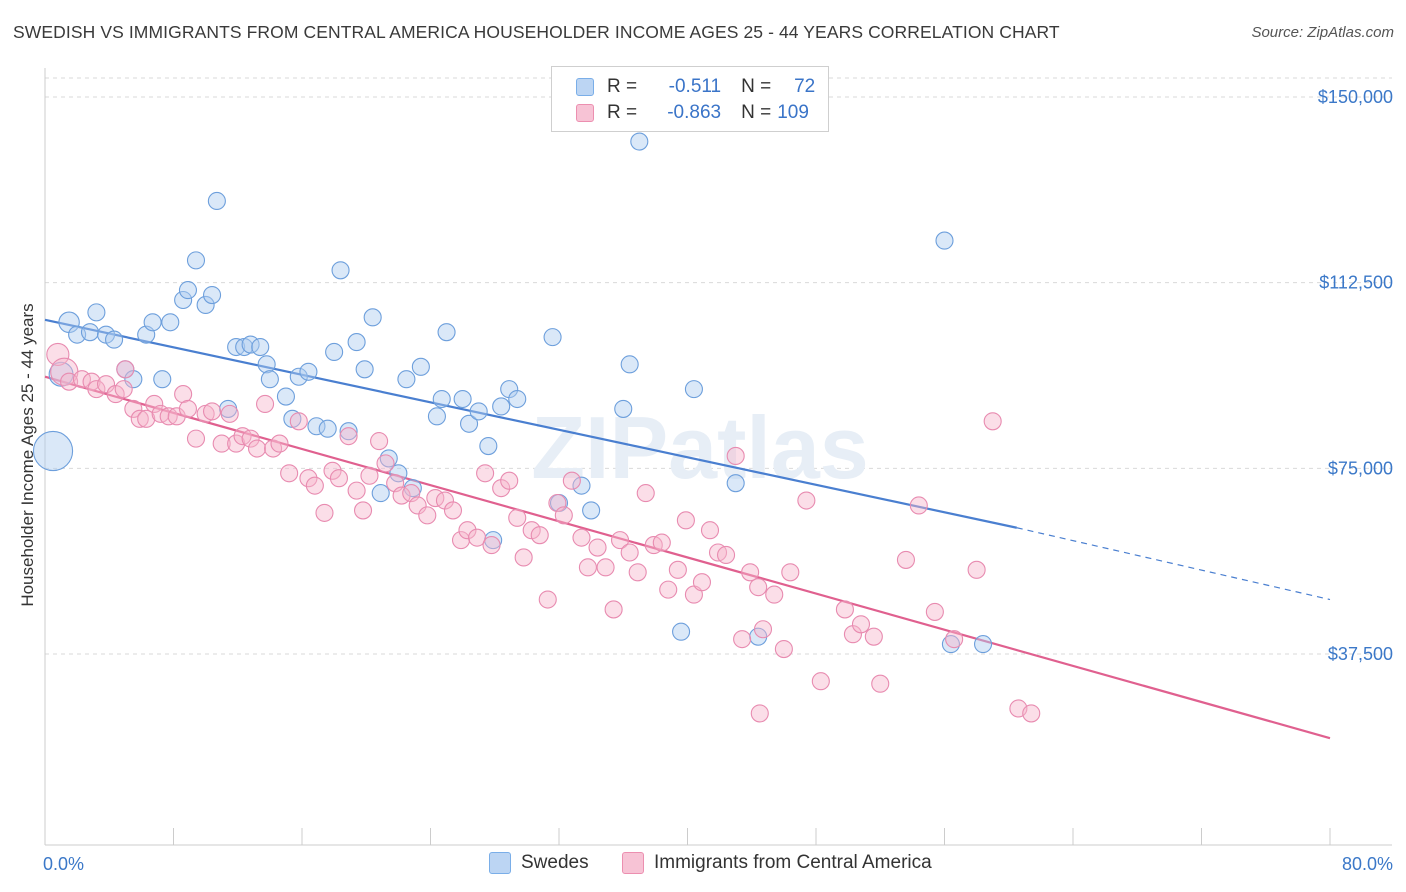  What do you see at coordinates (805, 86) in the screenshot?
I see `legend-n-value-swedes: 72` at bounding box center [805, 86].